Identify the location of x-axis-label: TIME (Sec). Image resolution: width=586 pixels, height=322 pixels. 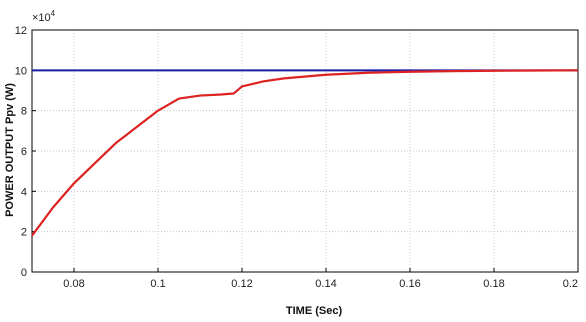
(314, 311).